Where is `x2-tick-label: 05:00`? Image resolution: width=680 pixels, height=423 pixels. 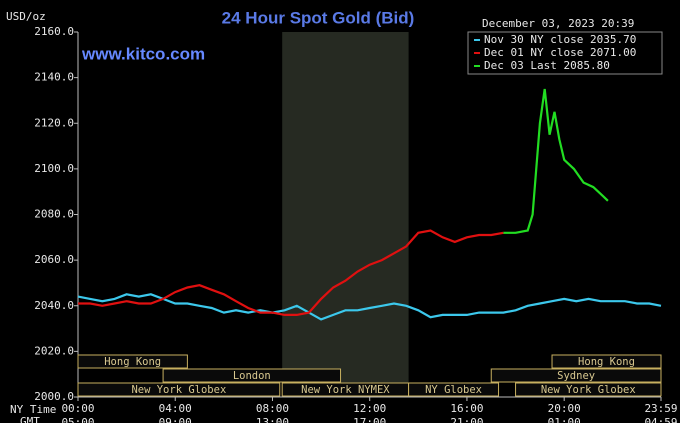
x2-tick-label: 05:00 is located at coordinates (77, 419).